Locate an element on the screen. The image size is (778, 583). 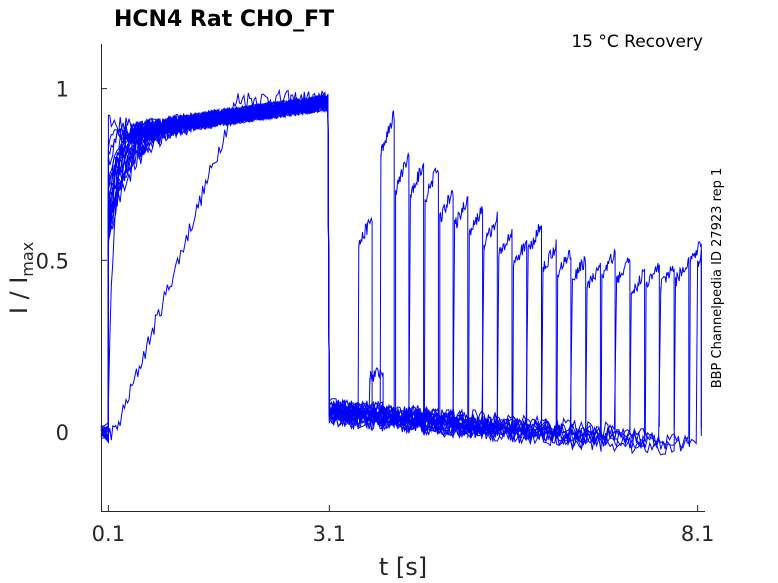
x-tick-label: 0.1 is located at coordinates (108, 534).